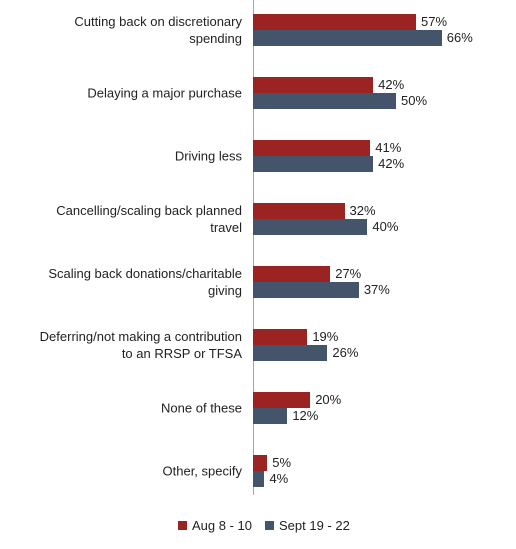  Describe the element at coordinates (459, 37) in the screenshot. I see `value-label: 66%` at that location.